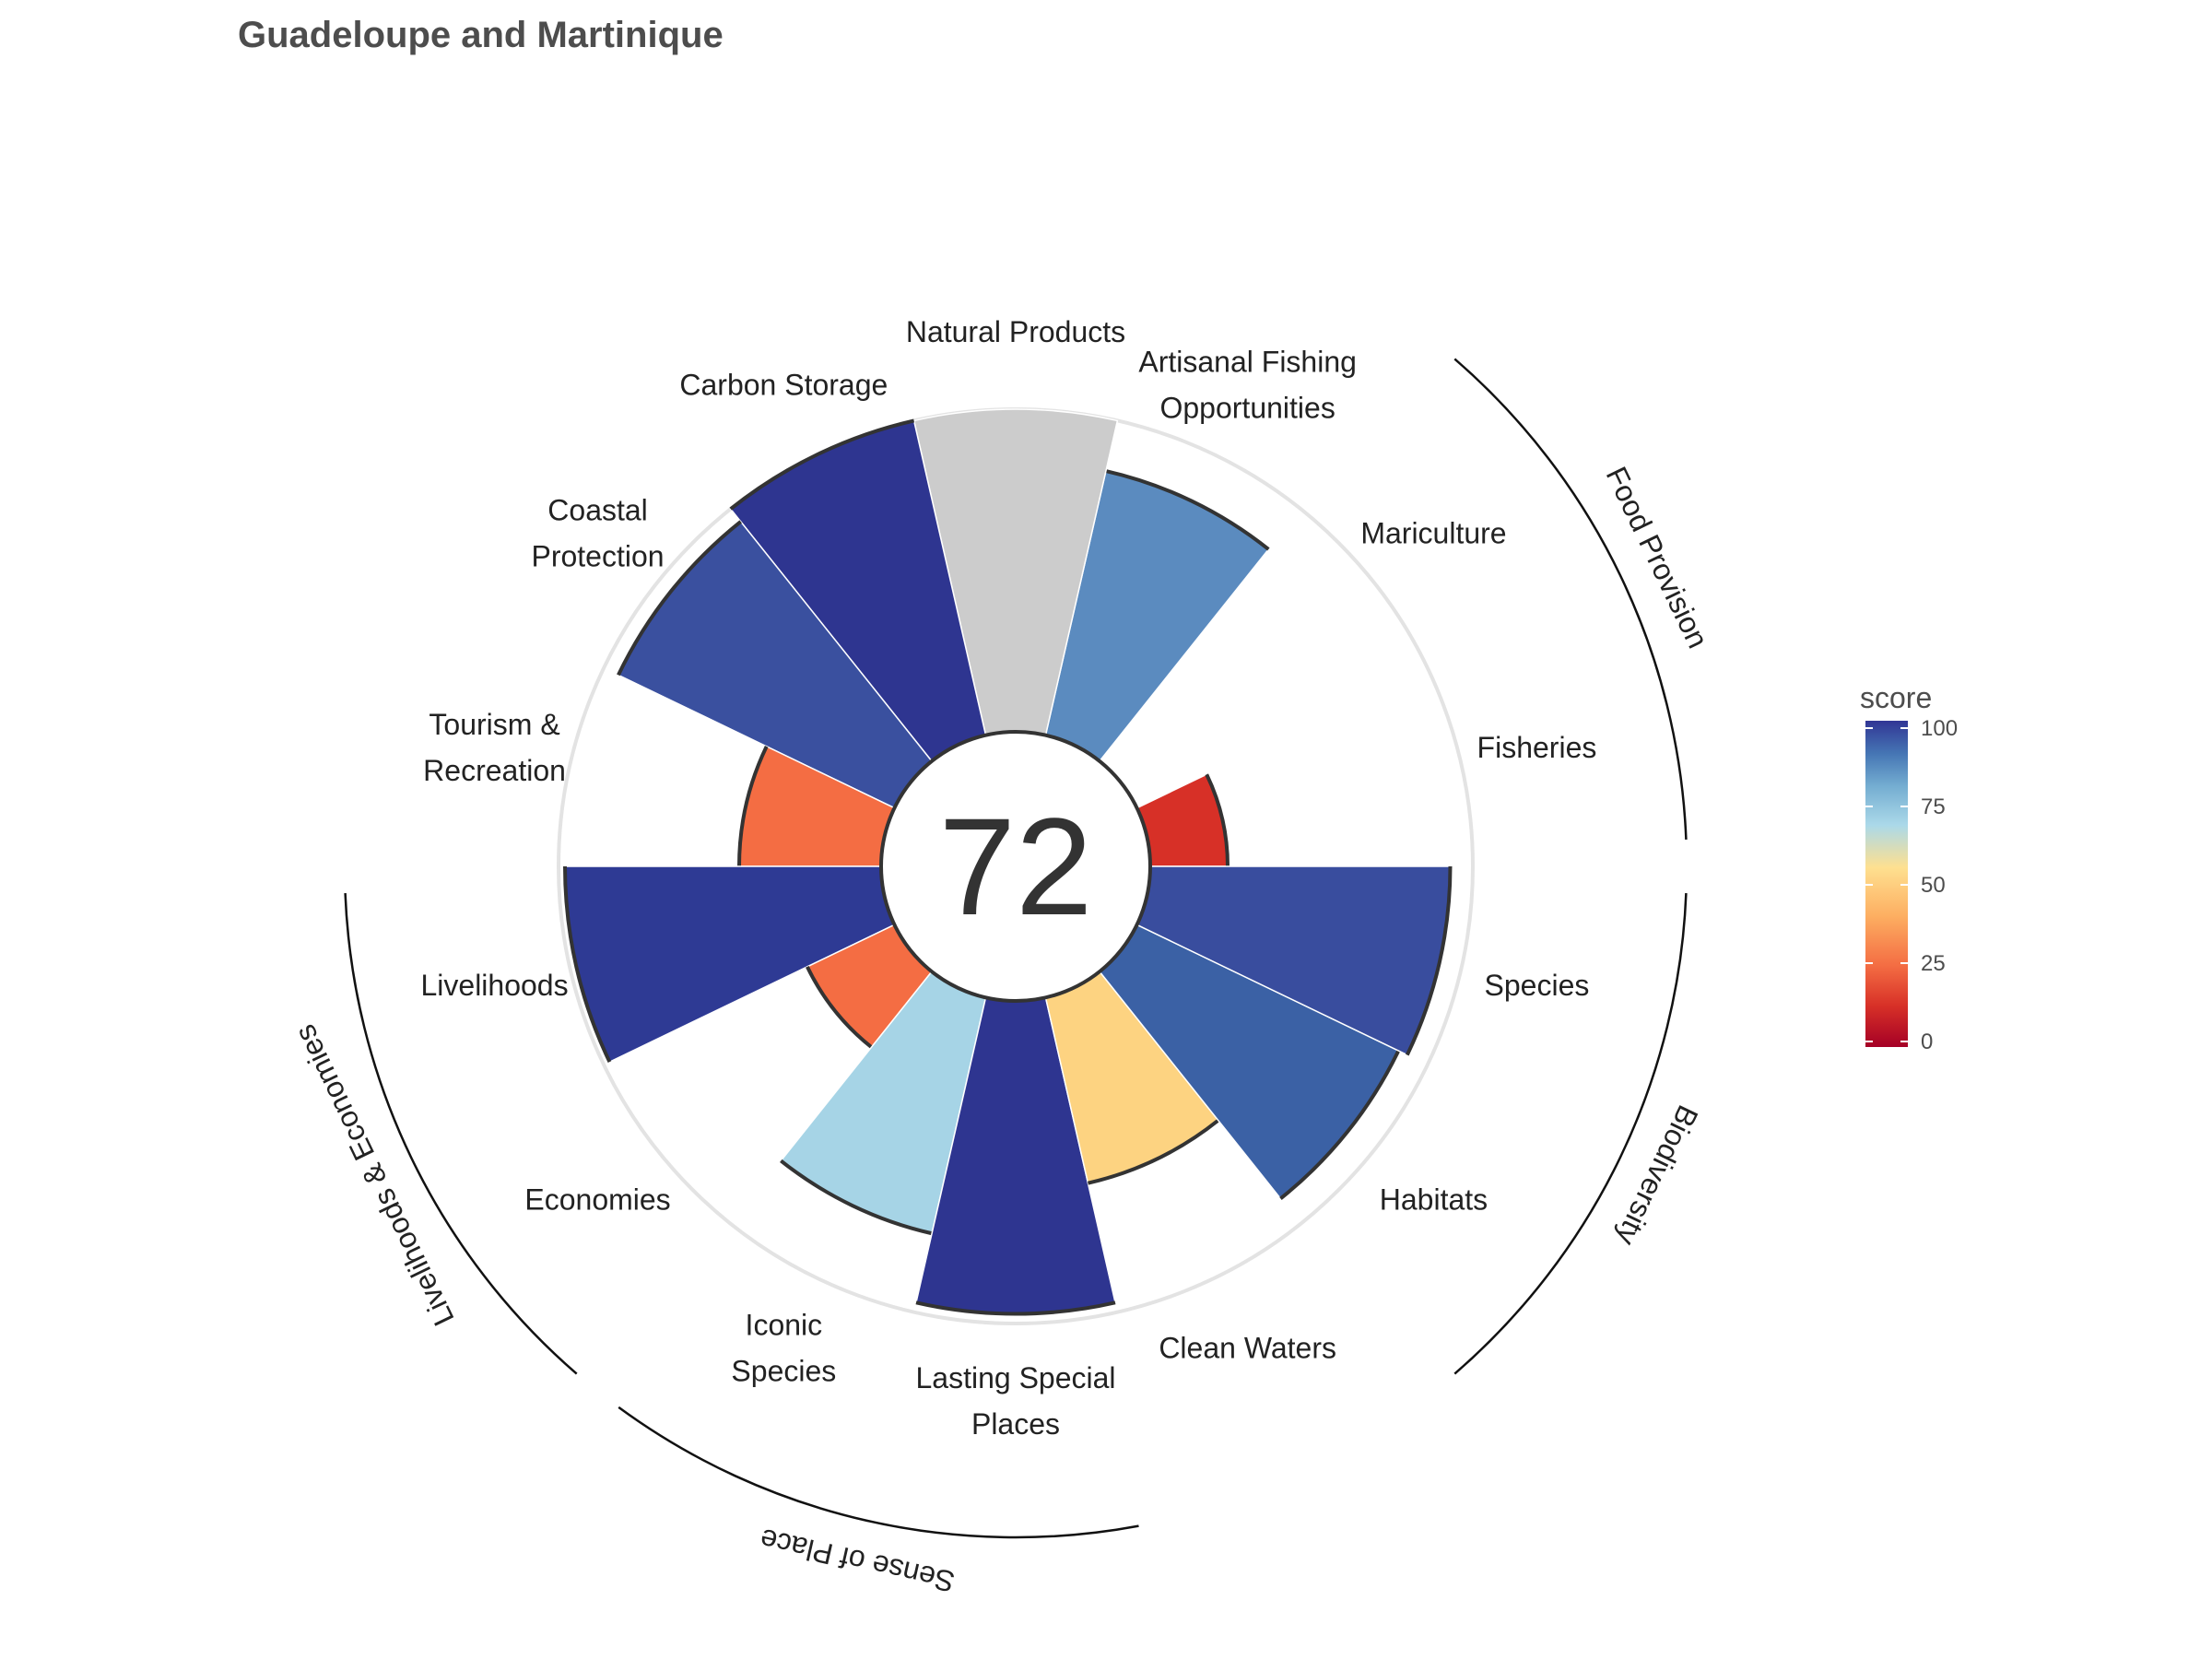 This screenshot has height=1659, width=2212. I want to click on legend-tick-label-25: 25, so click(1933, 963).